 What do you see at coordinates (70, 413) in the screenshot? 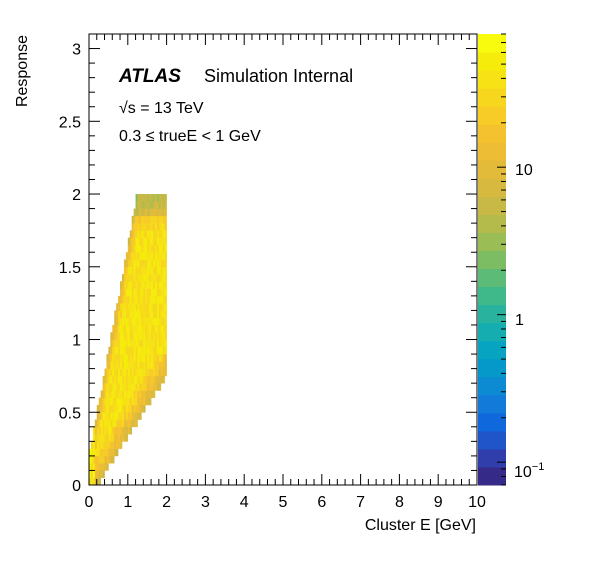
I see `y-tick-label: 0.5` at bounding box center [70, 413].